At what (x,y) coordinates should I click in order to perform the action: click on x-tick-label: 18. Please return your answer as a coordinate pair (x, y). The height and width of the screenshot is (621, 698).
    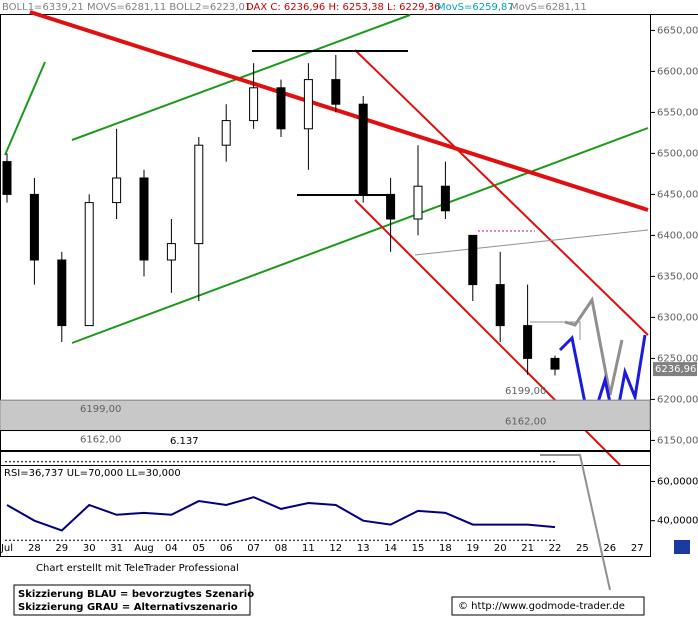
    Looking at the image, I should click on (445, 548).